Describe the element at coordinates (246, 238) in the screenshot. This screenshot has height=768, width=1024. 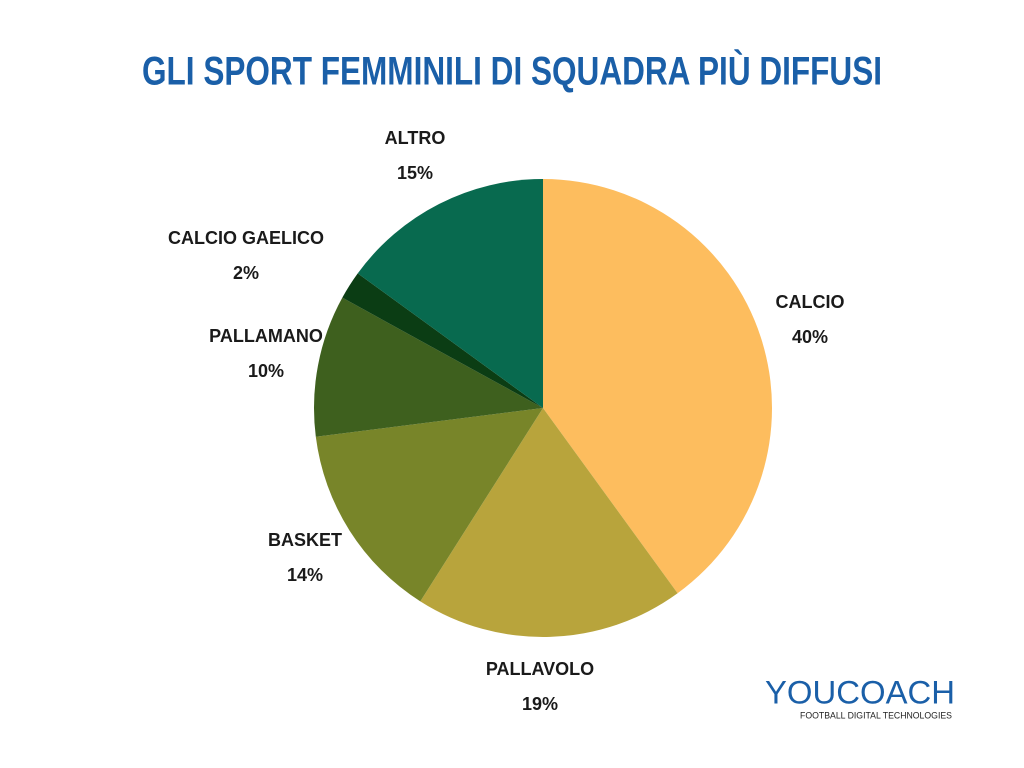
I see `slice-label: CALCIO GAELICO` at that location.